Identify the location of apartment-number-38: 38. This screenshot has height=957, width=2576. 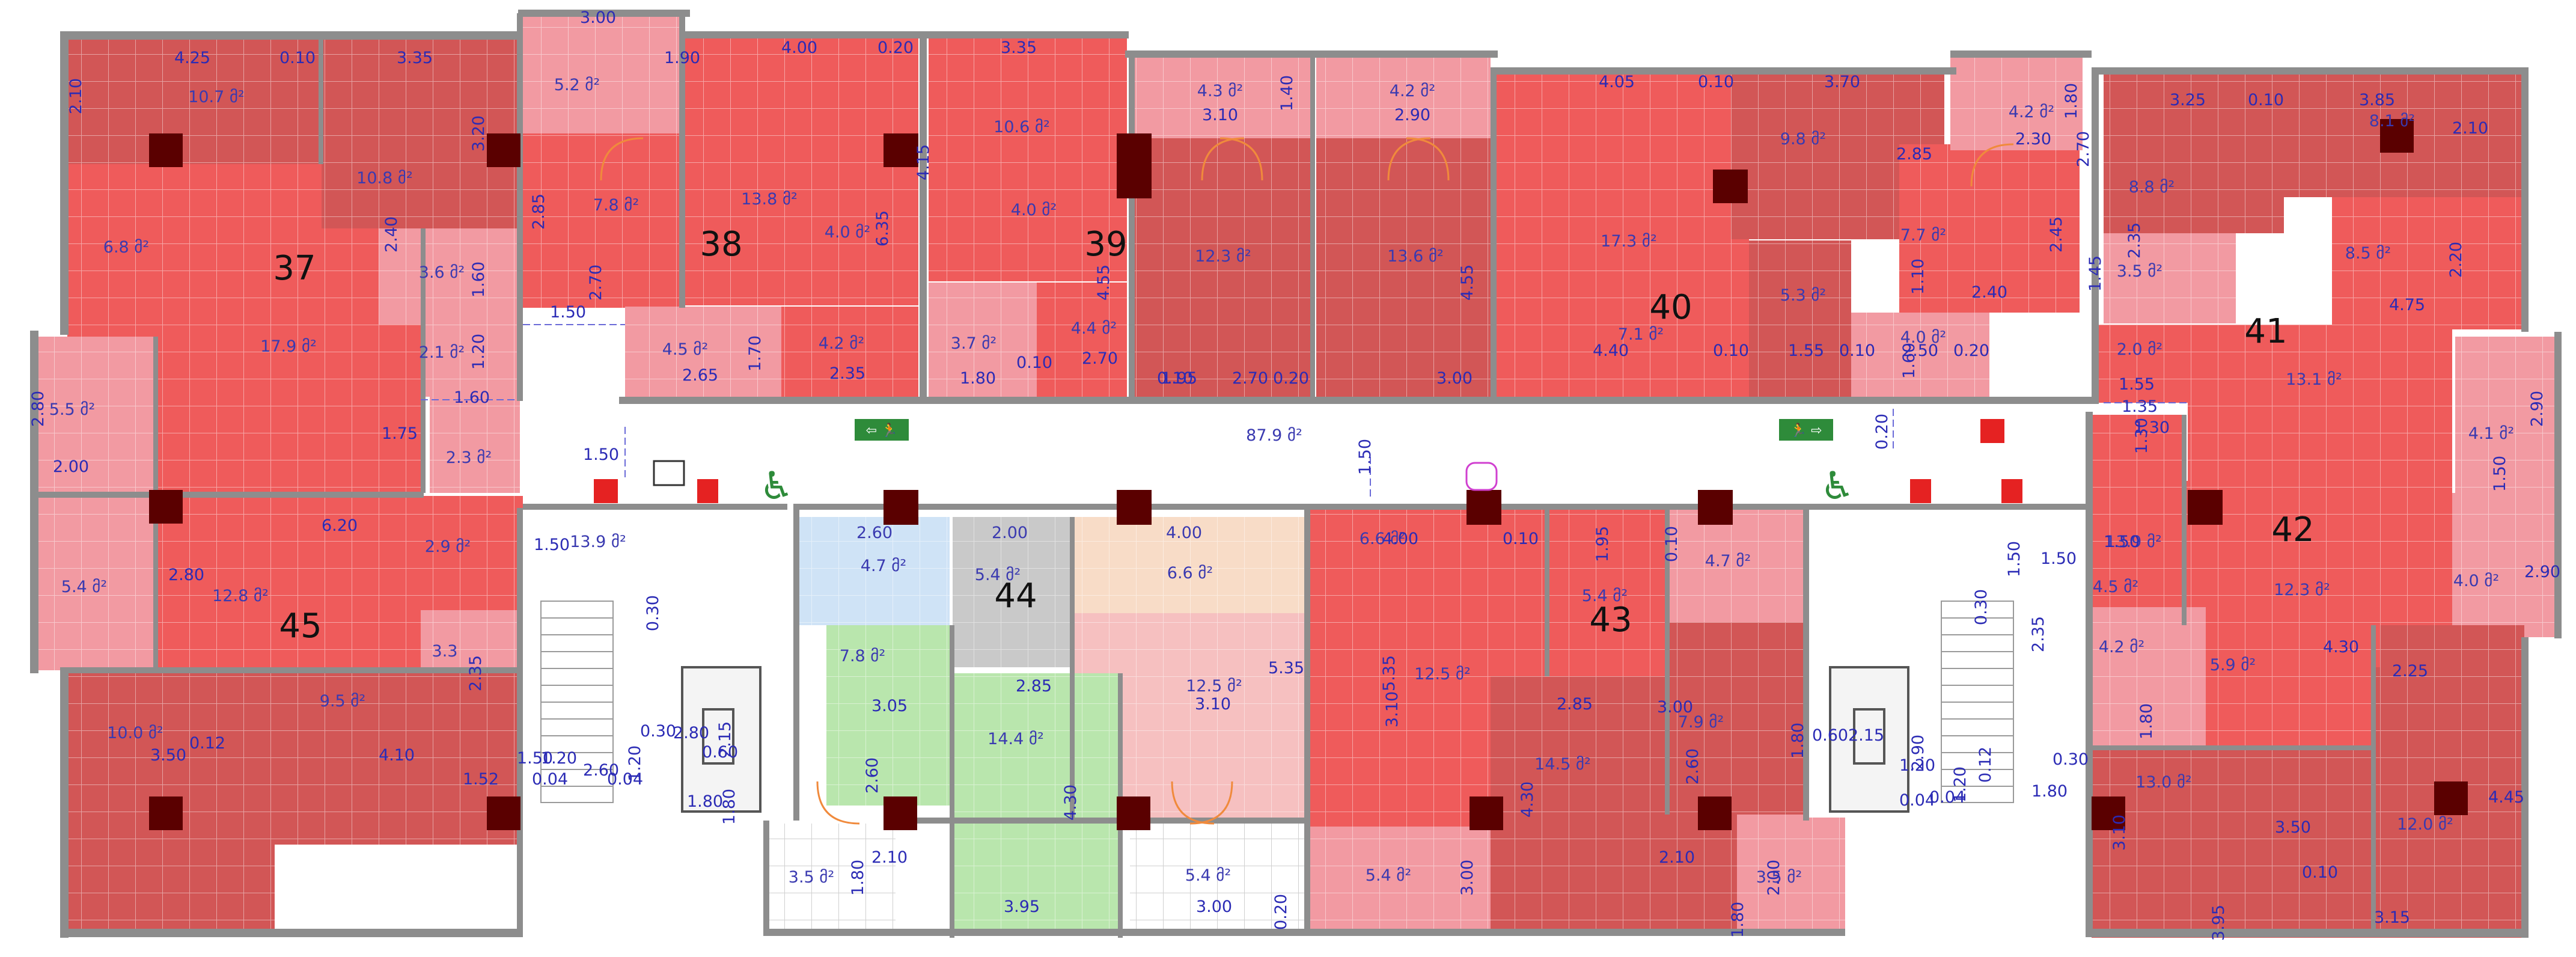
(721, 244).